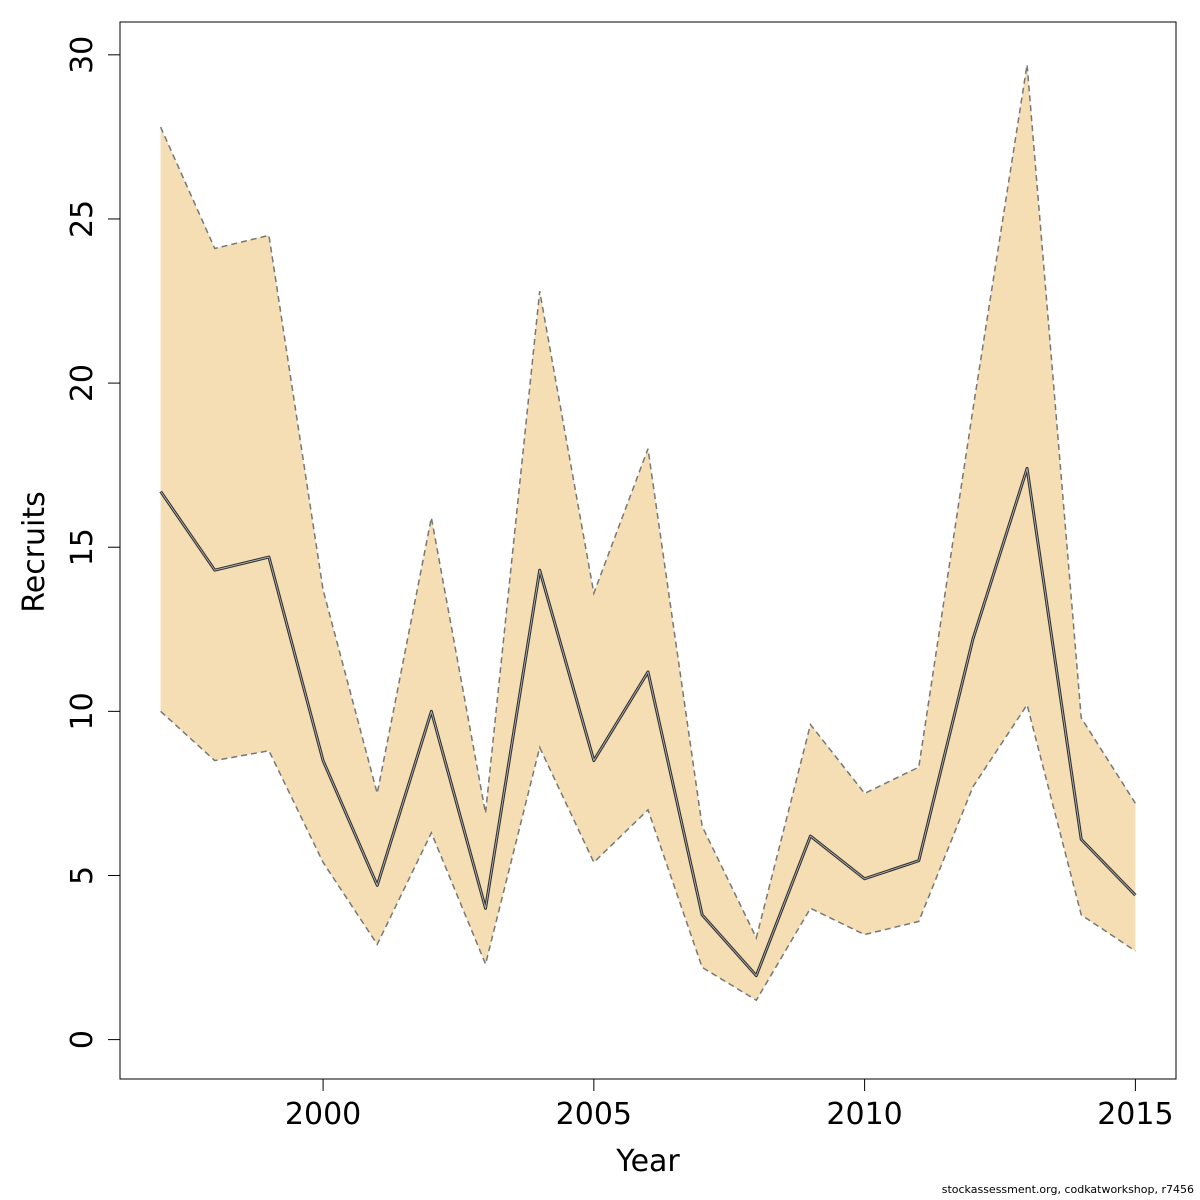  I want to click on y-axis: 0 5 10 15 20 25 30, so click(93, 542).